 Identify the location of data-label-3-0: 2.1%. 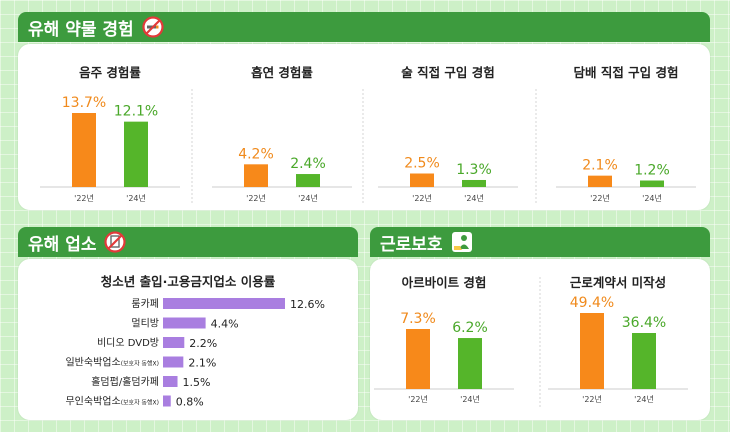
(600, 166).